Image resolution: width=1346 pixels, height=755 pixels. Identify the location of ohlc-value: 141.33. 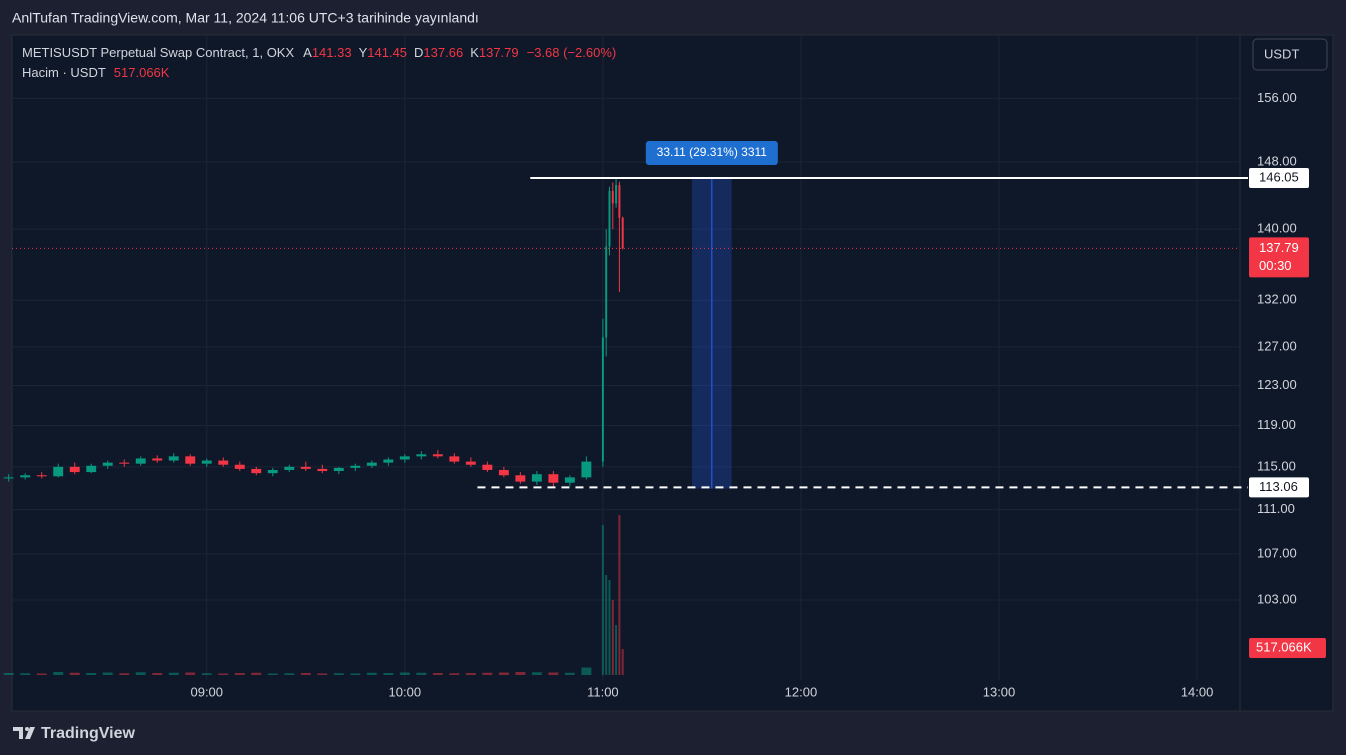
(332, 52).